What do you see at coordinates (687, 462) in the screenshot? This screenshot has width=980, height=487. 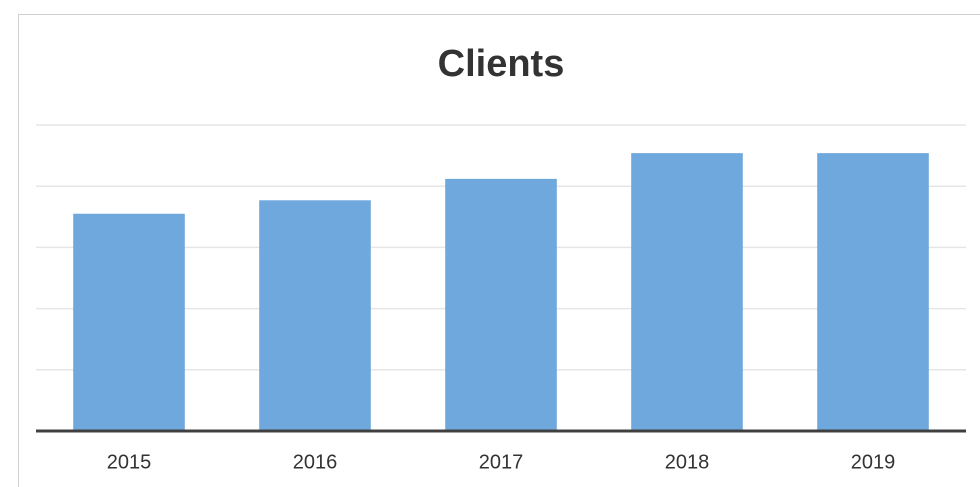 I see `x-tick-label: 2018` at bounding box center [687, 462].